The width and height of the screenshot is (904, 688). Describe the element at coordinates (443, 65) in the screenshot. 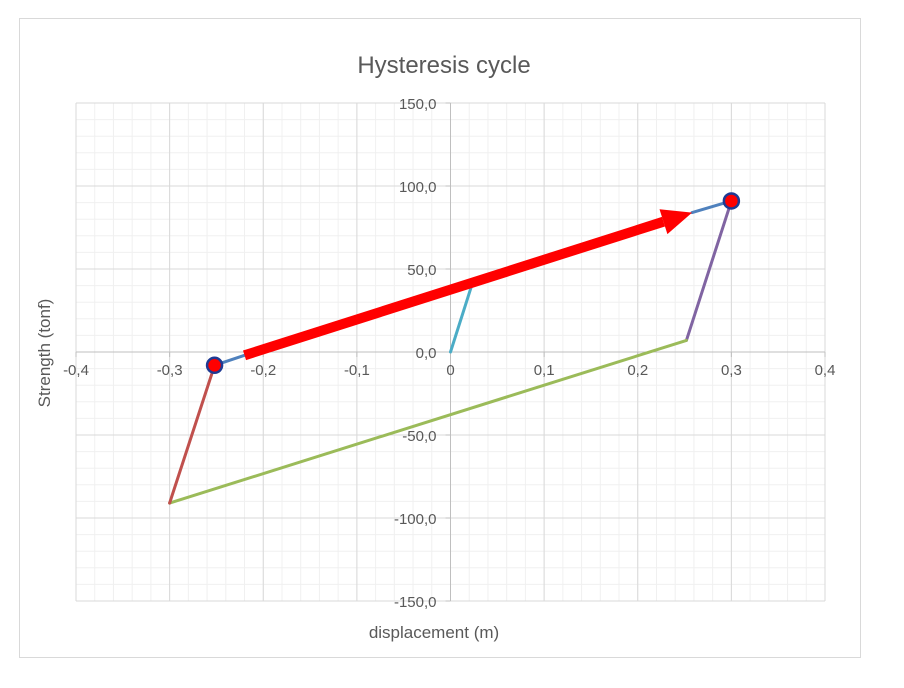

I see `chart-title: Hysteresis cycle` at that location.